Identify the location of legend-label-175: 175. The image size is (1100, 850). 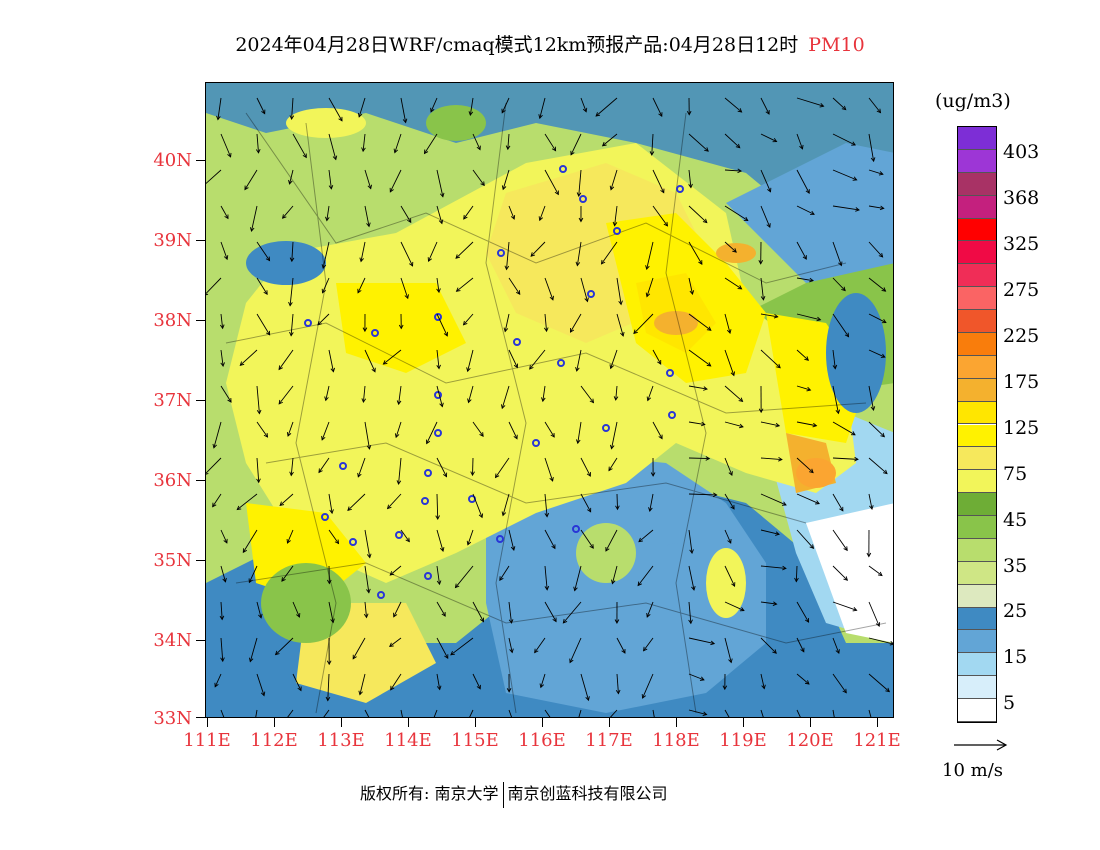
(1021, 382).